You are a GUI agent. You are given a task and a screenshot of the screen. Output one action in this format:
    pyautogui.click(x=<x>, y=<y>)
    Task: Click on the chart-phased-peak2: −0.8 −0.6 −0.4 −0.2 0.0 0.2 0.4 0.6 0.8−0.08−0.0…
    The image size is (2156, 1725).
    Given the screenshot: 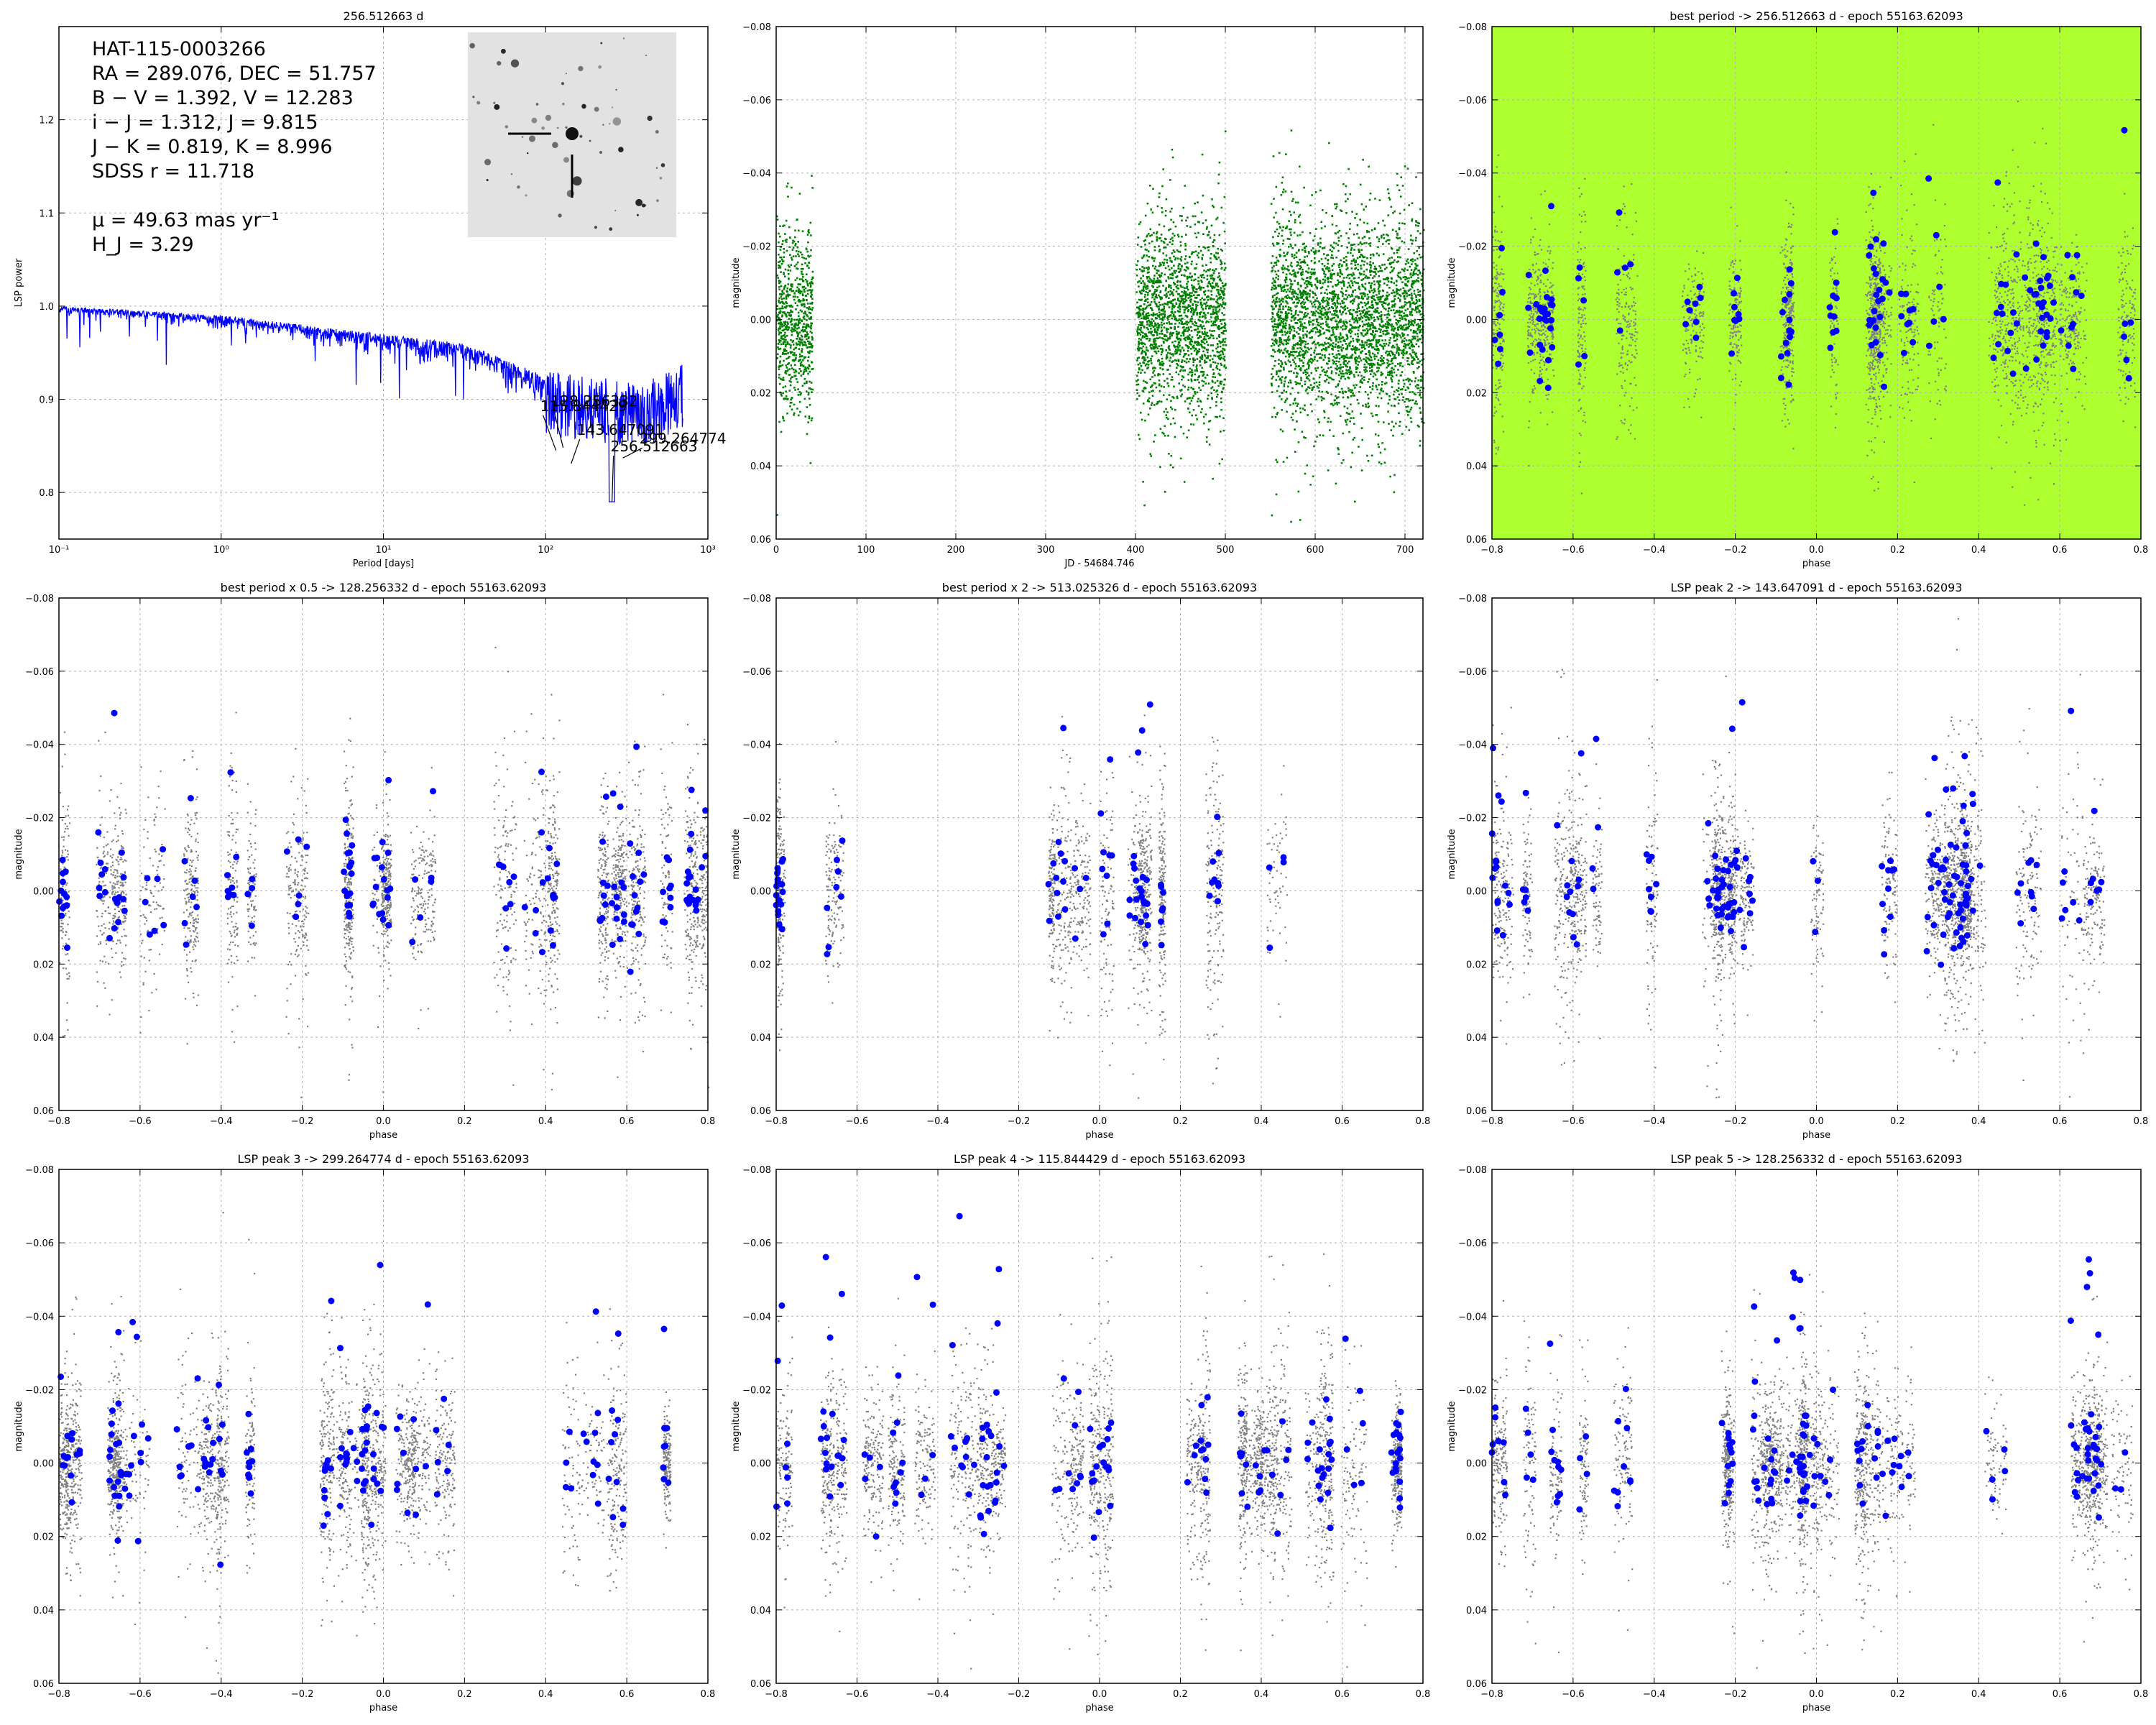 What is the action you would take?
    pyautogui.click(x=1798, y=861)
    